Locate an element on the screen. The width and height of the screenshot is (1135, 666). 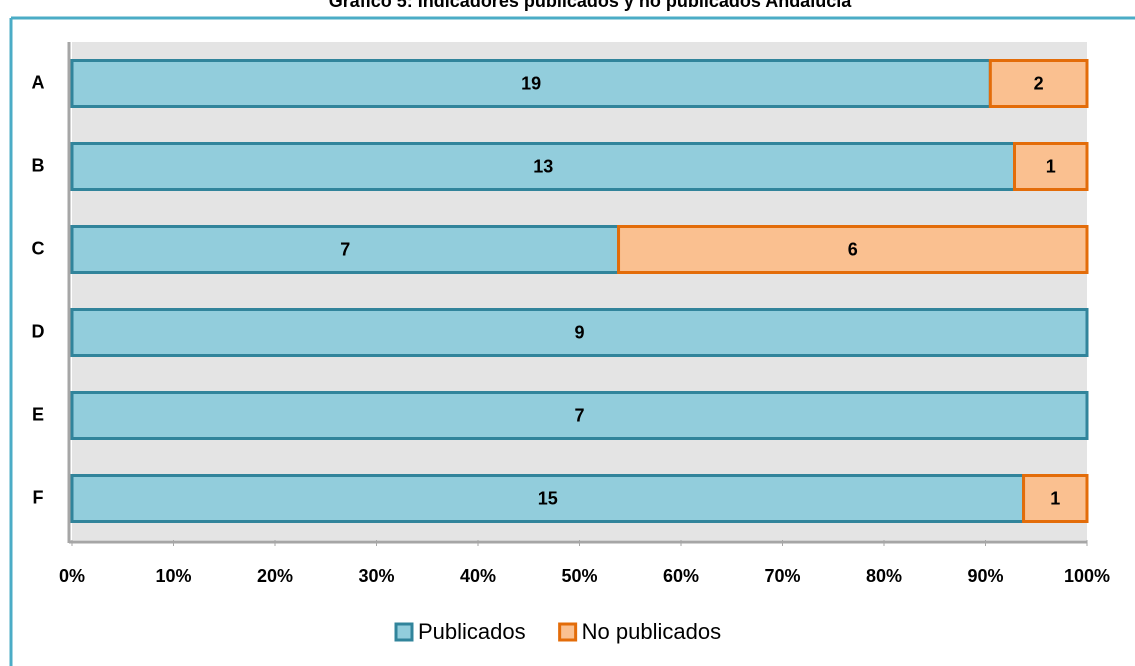
y-tick-label: F is located at coordinates (38, 497).